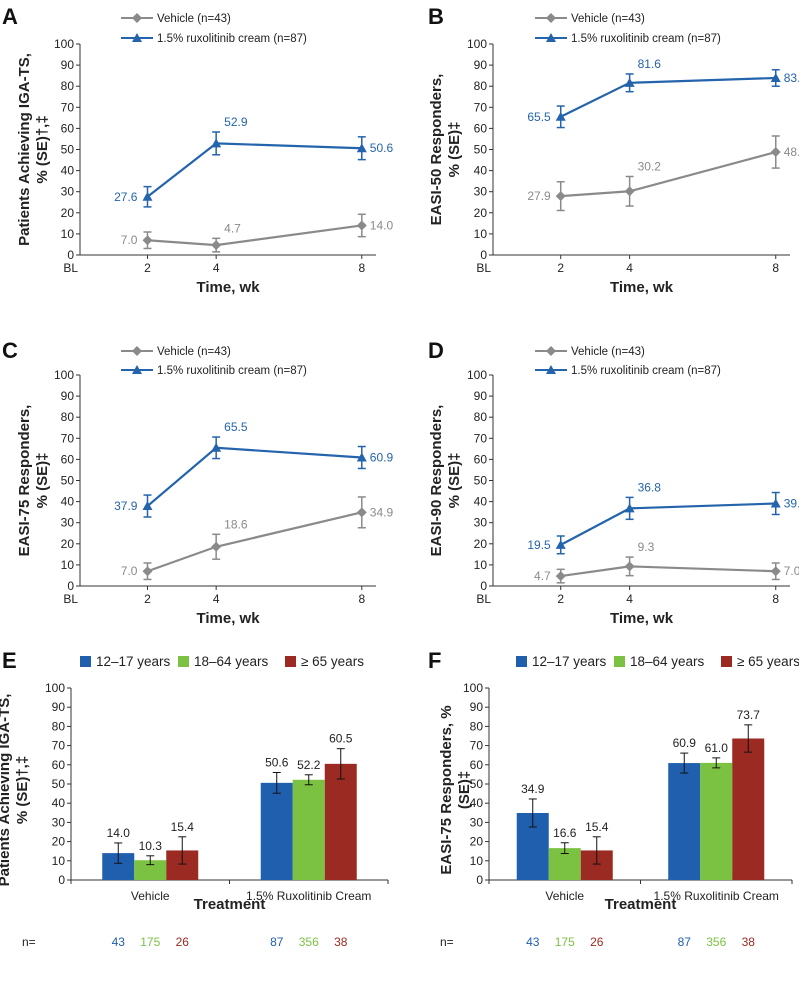 The width and height of the screenshot is (799, 982). I want to click on panel-b-vehicle-data-label: 48.8, so click(791, 152).